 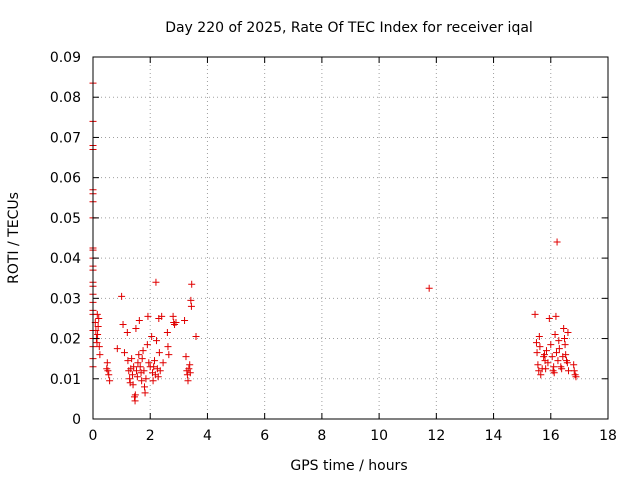 I want to click on y-tick-label: 0.06, so click(x=65, y=179).